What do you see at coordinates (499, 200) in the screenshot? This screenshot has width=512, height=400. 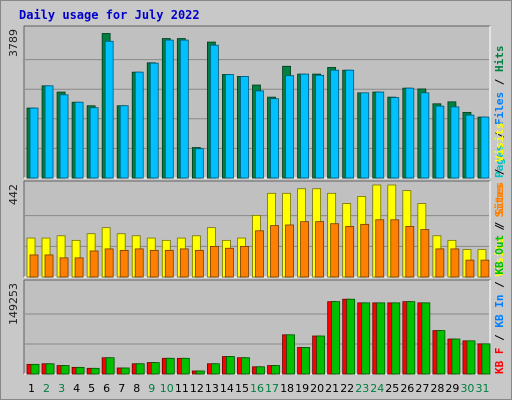 I see `legend-entry: Sites` at bounding box center [499, 200].